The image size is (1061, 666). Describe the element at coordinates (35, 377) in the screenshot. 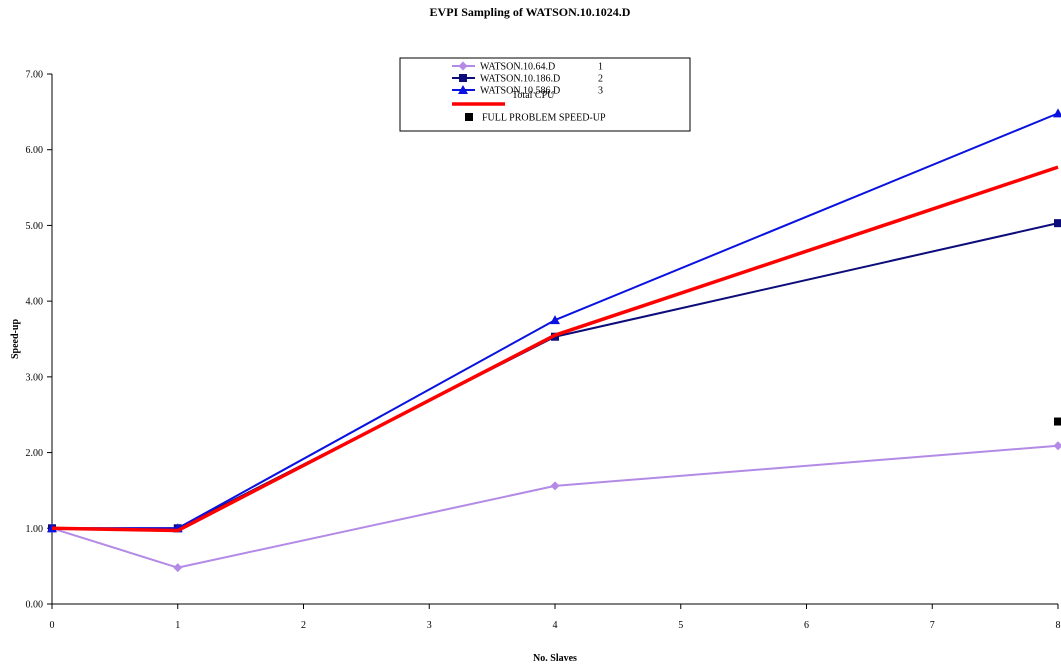

I see `y-tick-label: 3.00` at that location.